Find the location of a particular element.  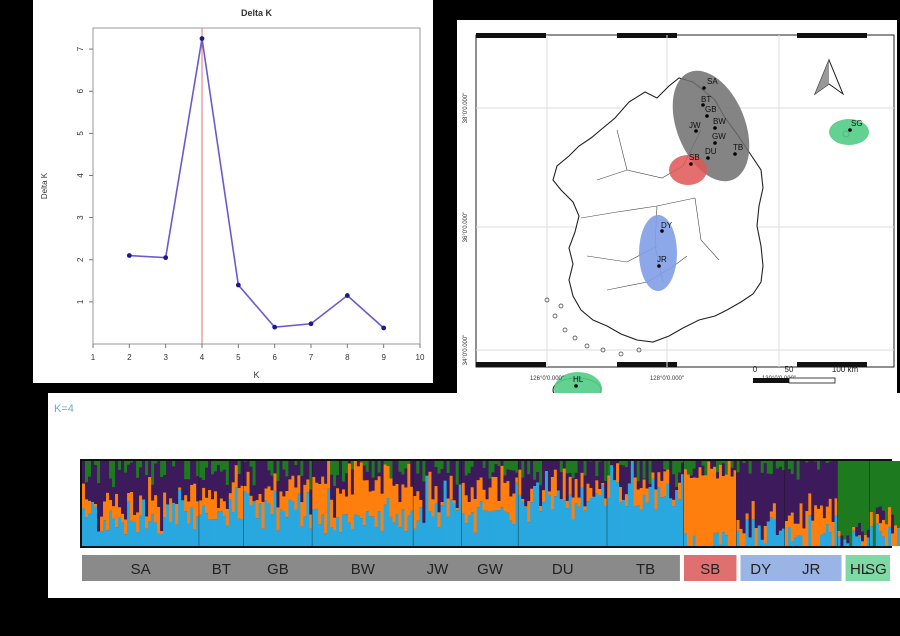

site-dot is located at coordinates (691, 164).